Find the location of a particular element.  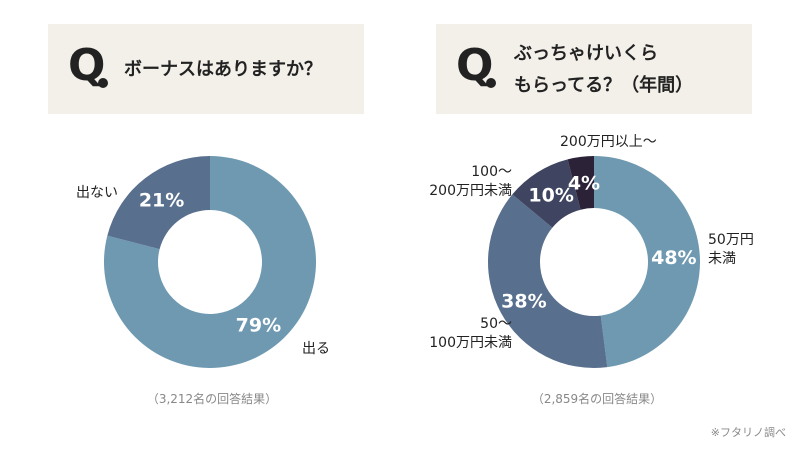

category-label: 50〜 100万円未満 is located at coordinates (470, 333).